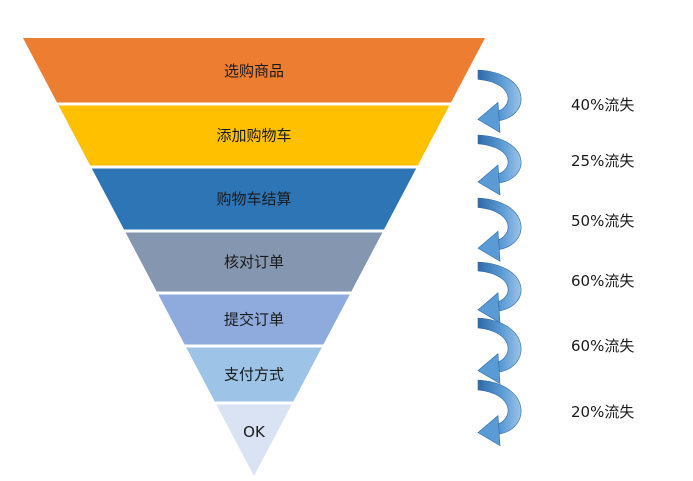  What do you see at coordinates (602, 258) in the screenshot?
I see `loss-labels: 40%流失 25%流失 50%流失 60%流失 60%流失 20%流失` at bounding box center [602, 258].